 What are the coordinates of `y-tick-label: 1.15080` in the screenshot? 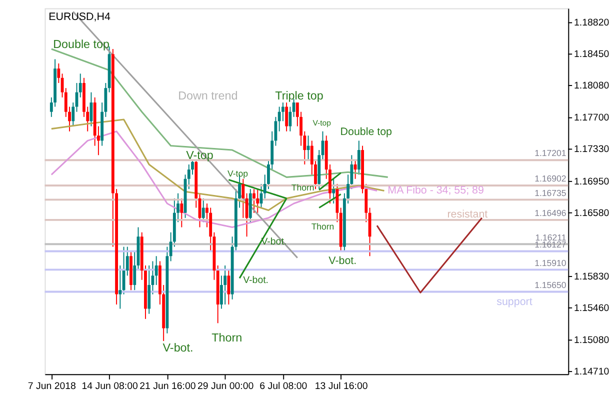 It's located at (592, 340).